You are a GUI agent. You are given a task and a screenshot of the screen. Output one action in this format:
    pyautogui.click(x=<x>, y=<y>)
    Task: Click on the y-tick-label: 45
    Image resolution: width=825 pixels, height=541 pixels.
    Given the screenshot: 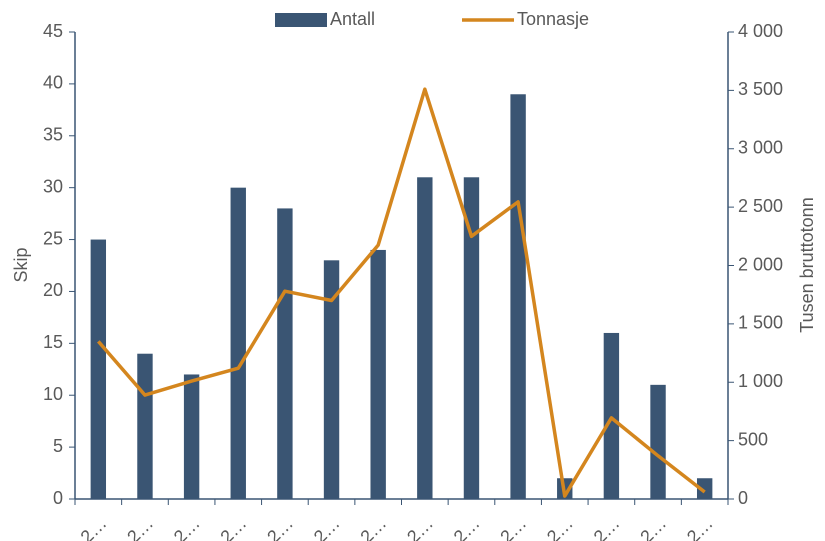 What is the action you would take?
    pyautogui.click(x=53, y=31)
    